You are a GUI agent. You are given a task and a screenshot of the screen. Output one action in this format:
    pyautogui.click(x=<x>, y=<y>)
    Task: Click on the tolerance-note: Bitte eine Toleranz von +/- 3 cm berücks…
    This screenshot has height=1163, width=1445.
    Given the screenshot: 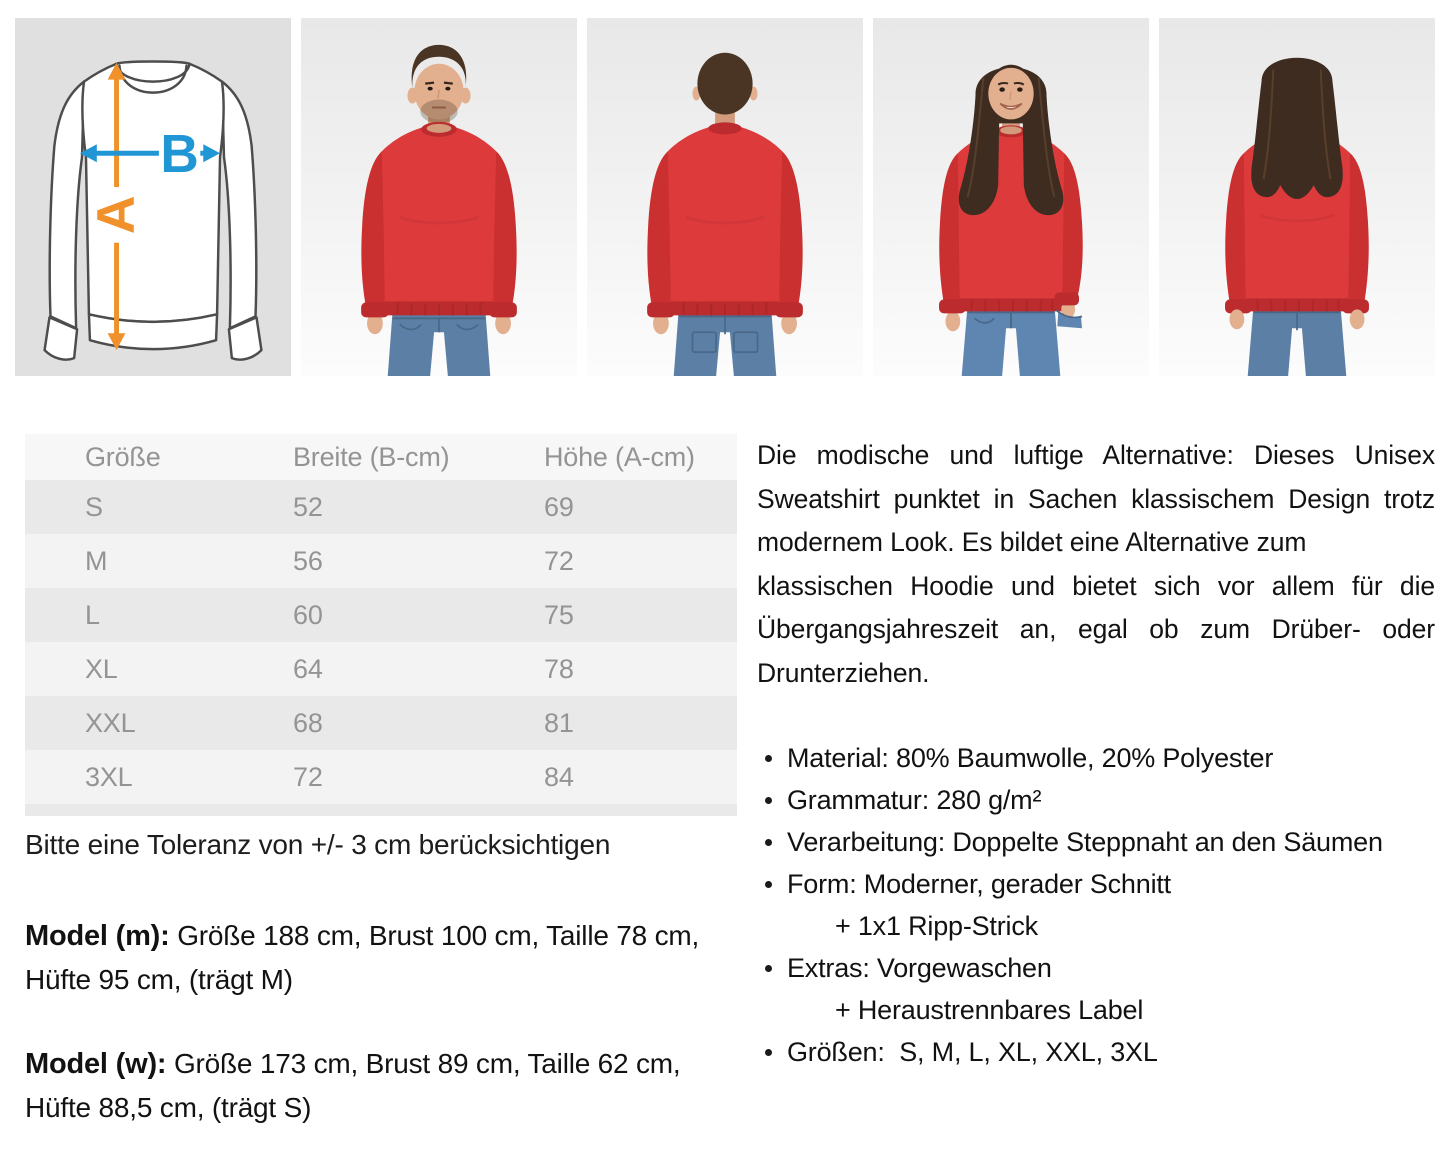 What is the action you would take?
    pyautogui.click(x=318, y=844)
    